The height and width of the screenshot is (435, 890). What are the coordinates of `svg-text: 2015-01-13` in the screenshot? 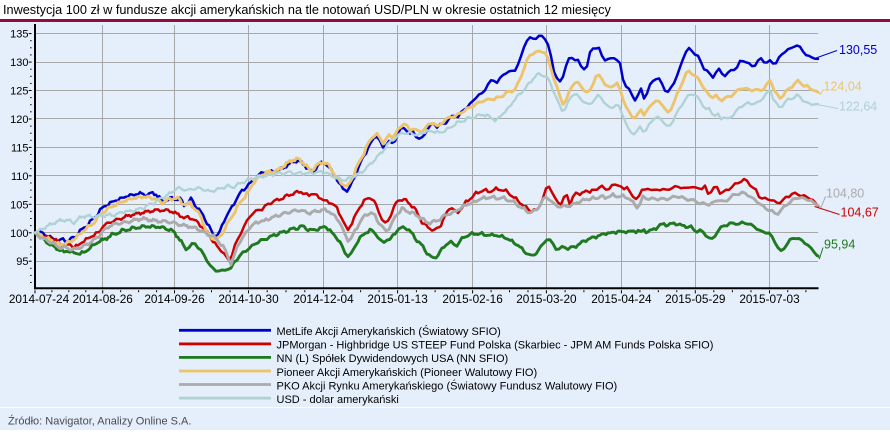 It's located at (397, 299).